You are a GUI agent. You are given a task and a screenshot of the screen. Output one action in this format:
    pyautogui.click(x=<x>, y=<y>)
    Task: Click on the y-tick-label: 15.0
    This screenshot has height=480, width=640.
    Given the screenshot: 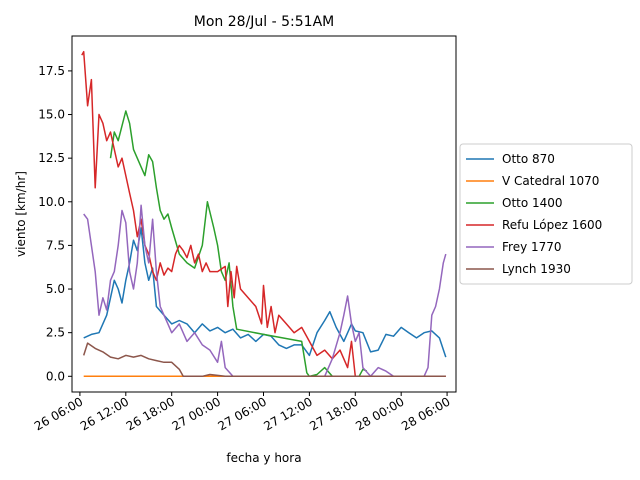 What is the action you would take?
    pyautogui.click(x=51, y=115)
    